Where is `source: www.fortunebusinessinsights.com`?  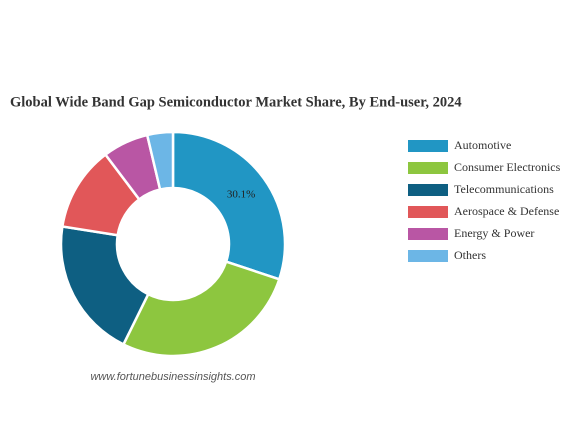 source: www.fortunebusinessinsights.com is located at coordinates (172, 377).